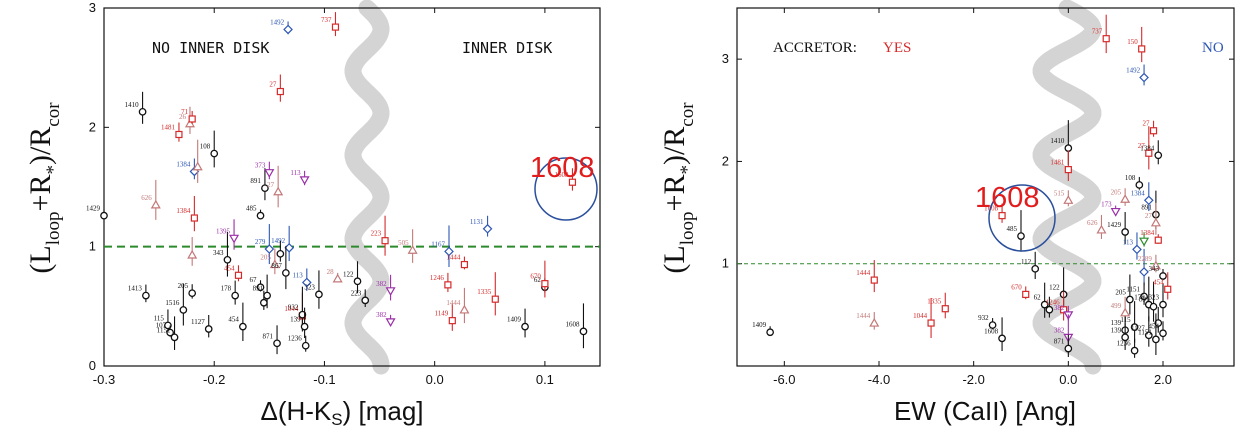 Image resolution: width=1248 pixels, height=431 pixels. Describe the element at coordinates (278, 241) in the screenshot. I see `left-point-label: 1492` at that location.